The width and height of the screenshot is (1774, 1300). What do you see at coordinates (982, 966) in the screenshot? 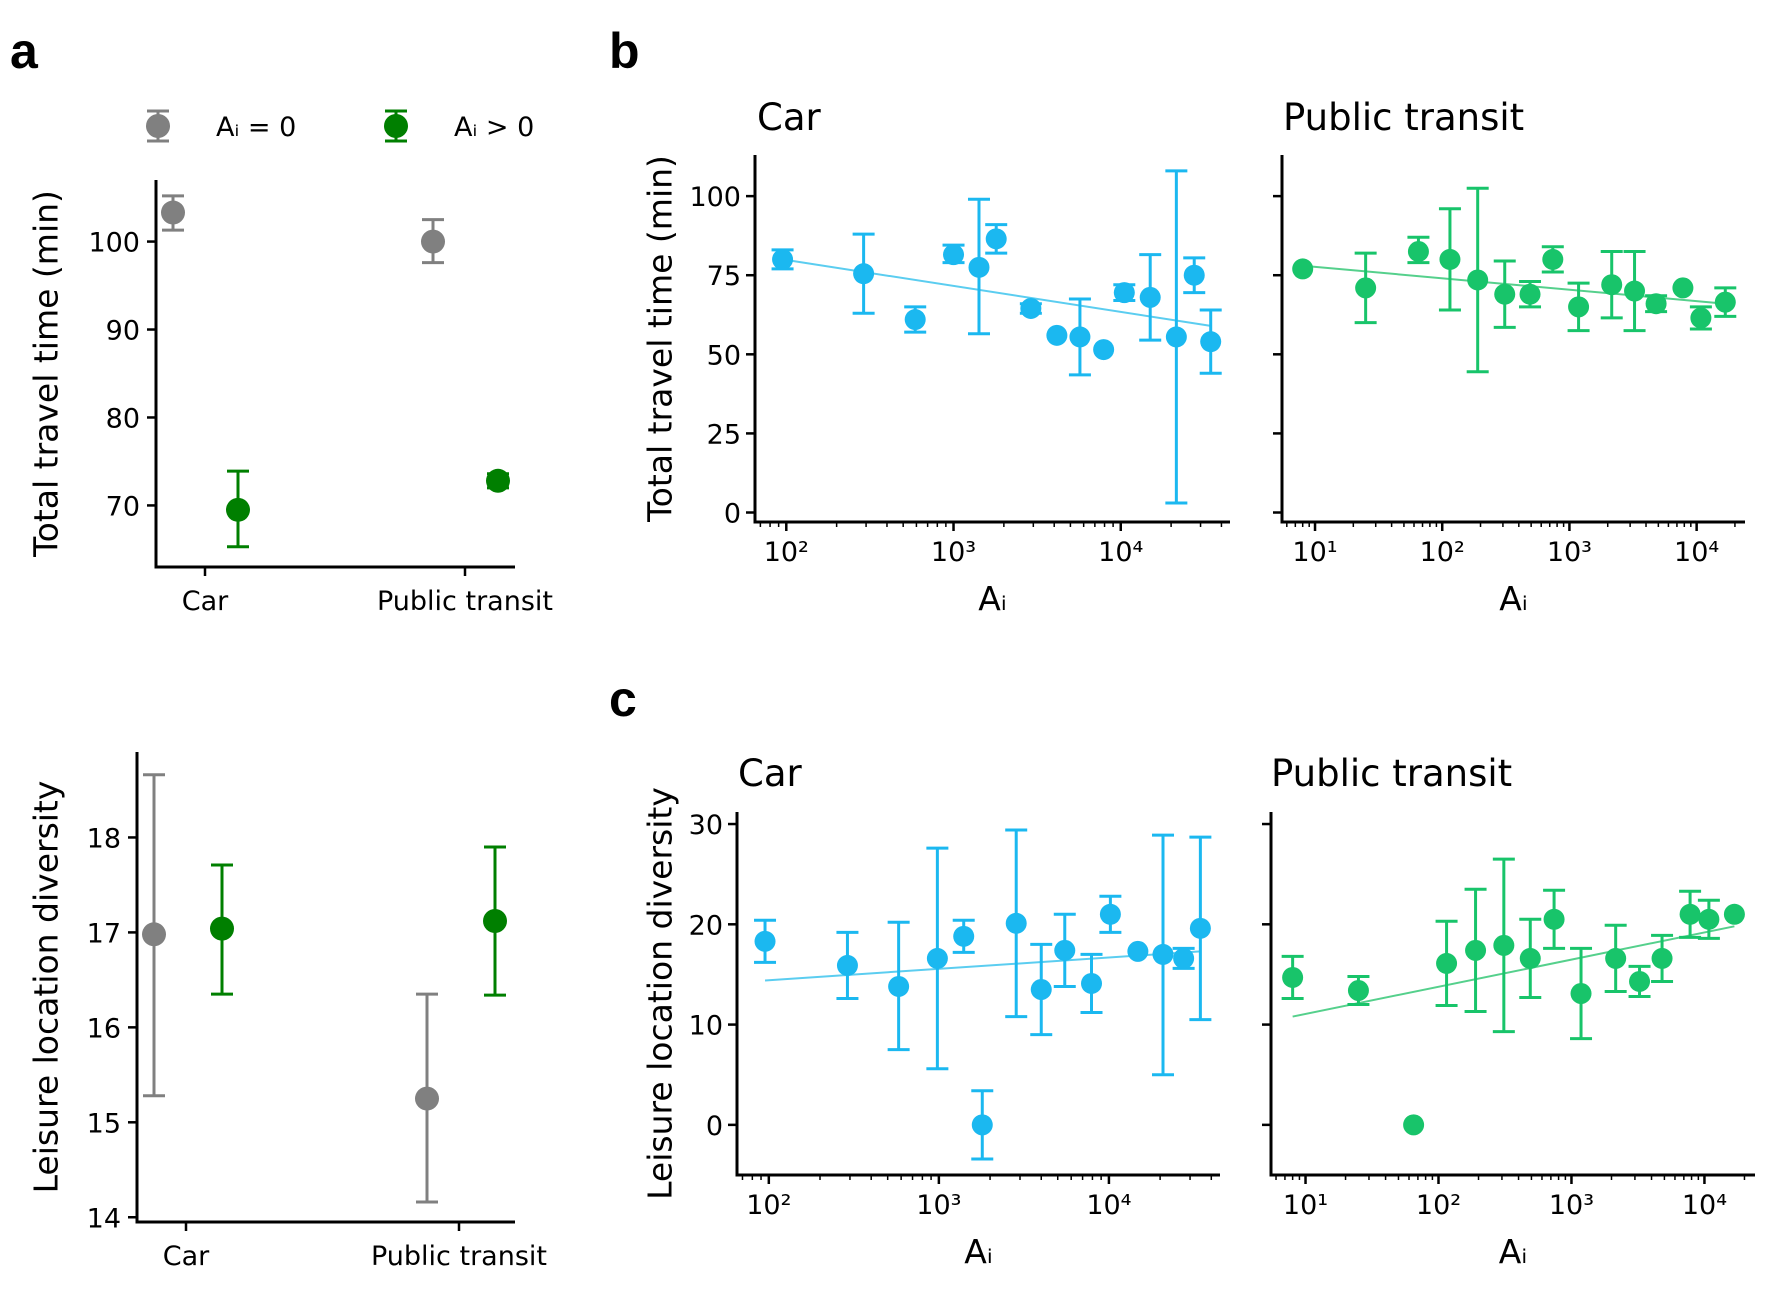
I see `fit-line` at bounding box center [982, 966].